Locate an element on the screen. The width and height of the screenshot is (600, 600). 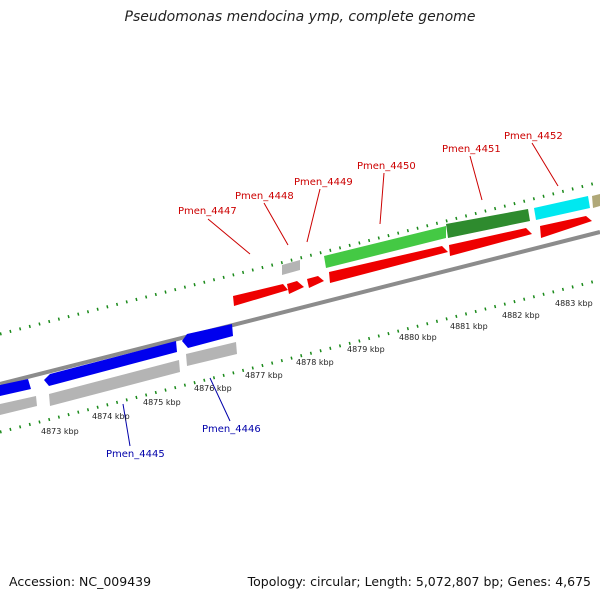
reverse-grey-features is located at coordinates (118, 378).